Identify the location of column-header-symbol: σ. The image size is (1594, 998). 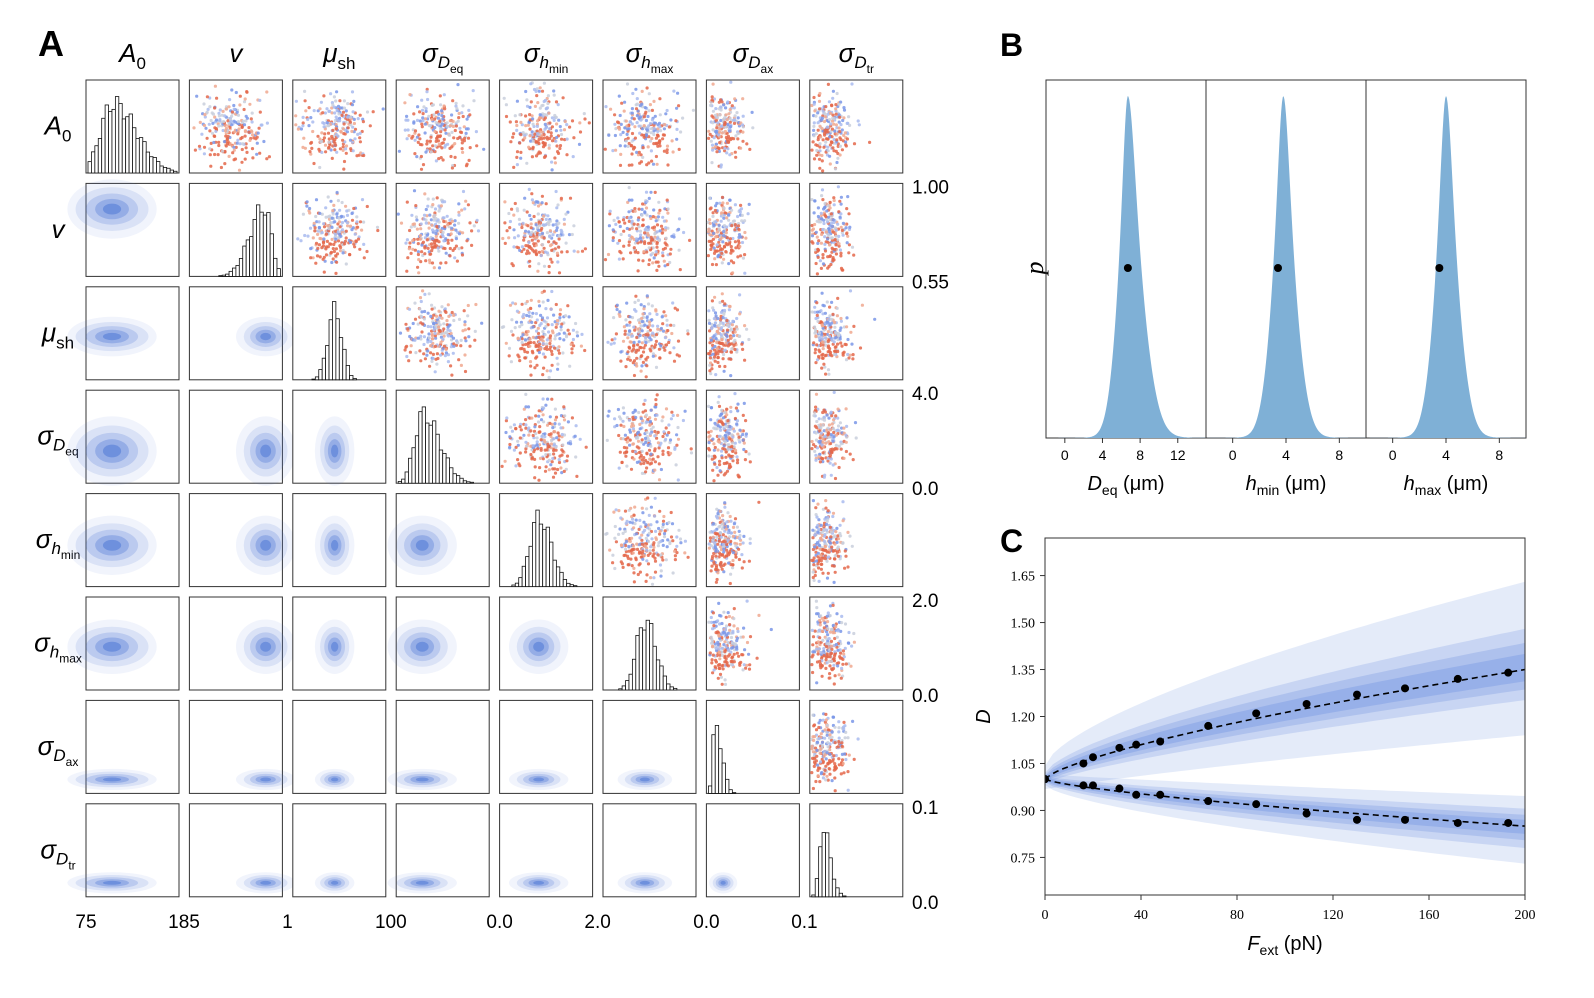
(430, 53).